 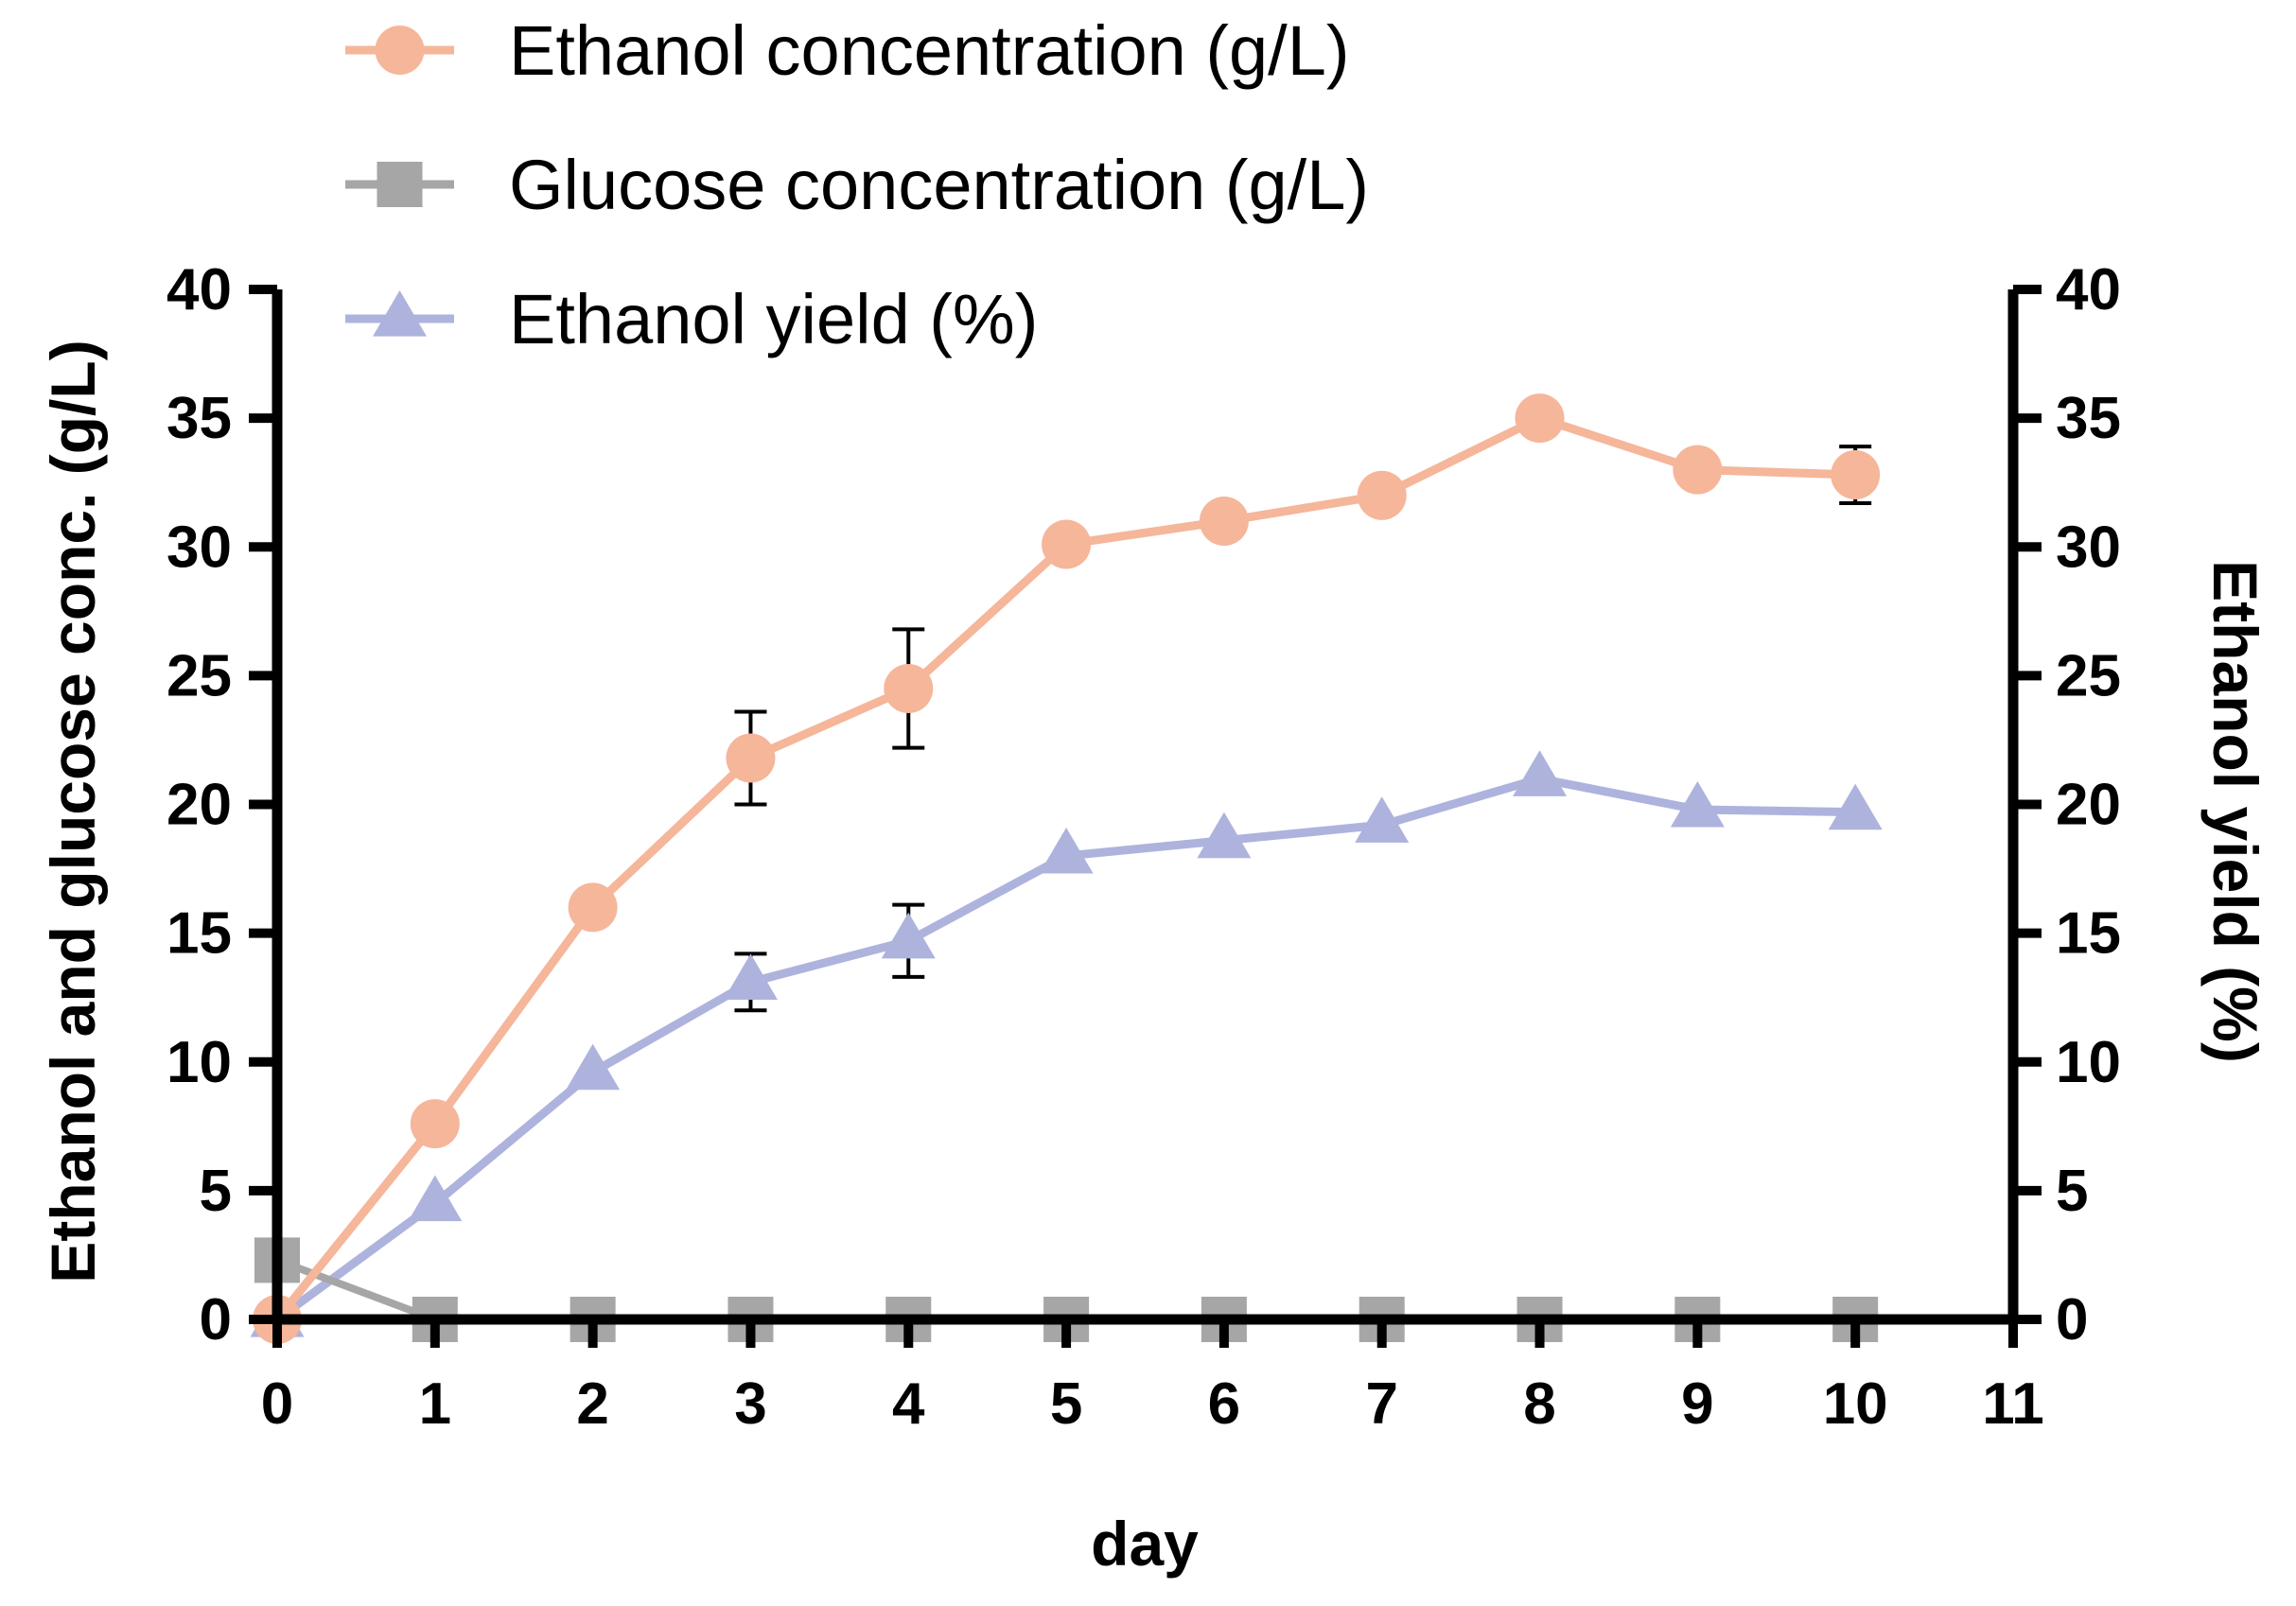 I want to click on y-left-tick-label: 5, so click(x=216, y=1191).